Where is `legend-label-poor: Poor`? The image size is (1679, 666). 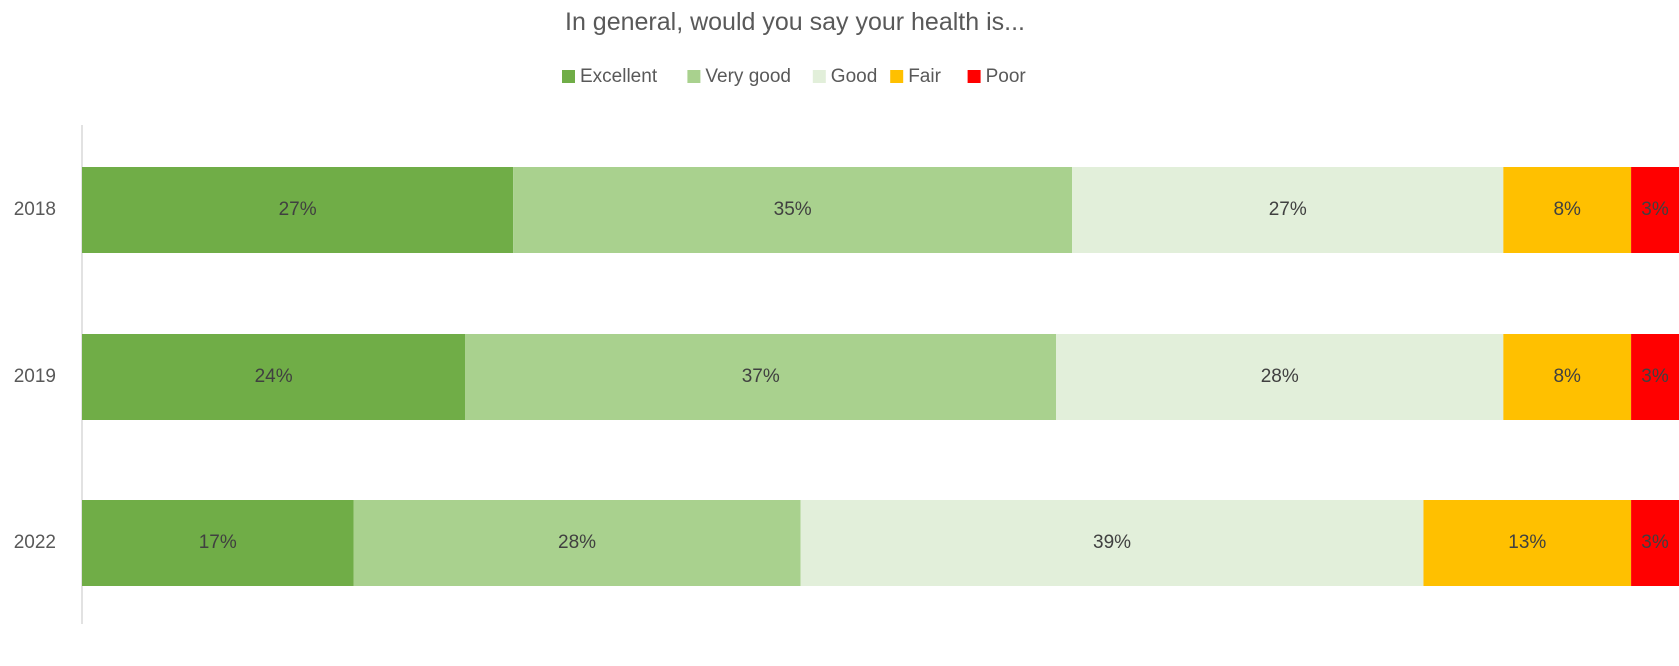 legend-label-poor: Poor is located at coordinates (1006, 76).